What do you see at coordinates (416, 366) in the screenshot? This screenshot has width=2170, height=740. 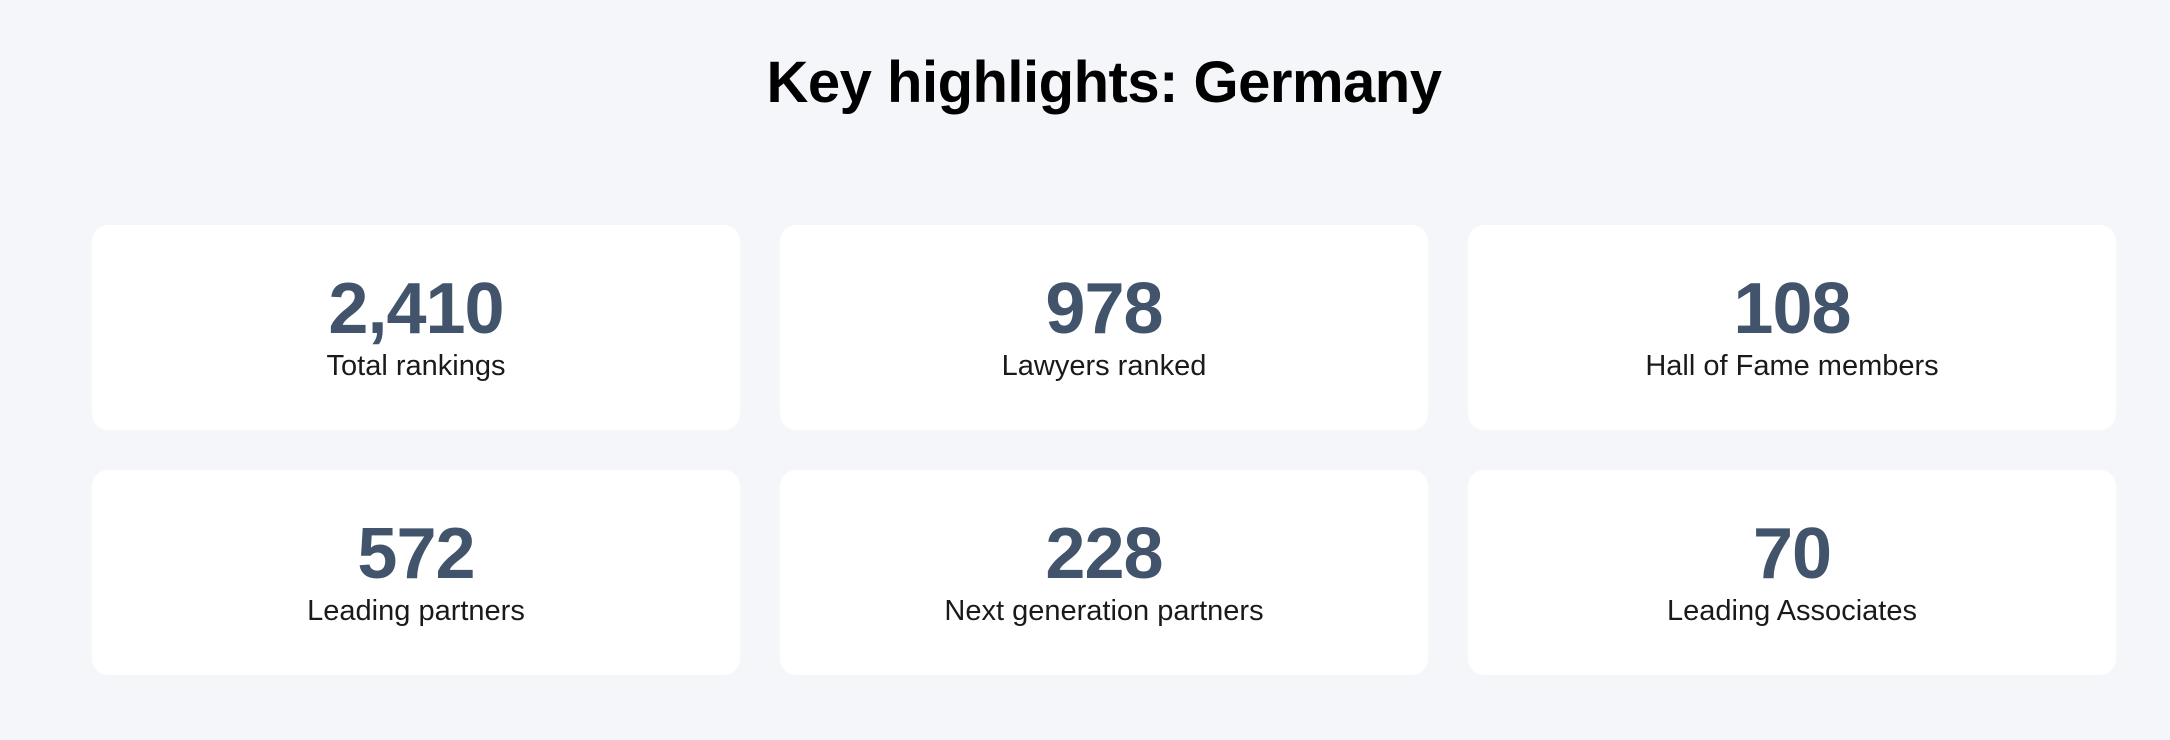 I see `stat-label: Total rankings` at bounding box center [416, 366].